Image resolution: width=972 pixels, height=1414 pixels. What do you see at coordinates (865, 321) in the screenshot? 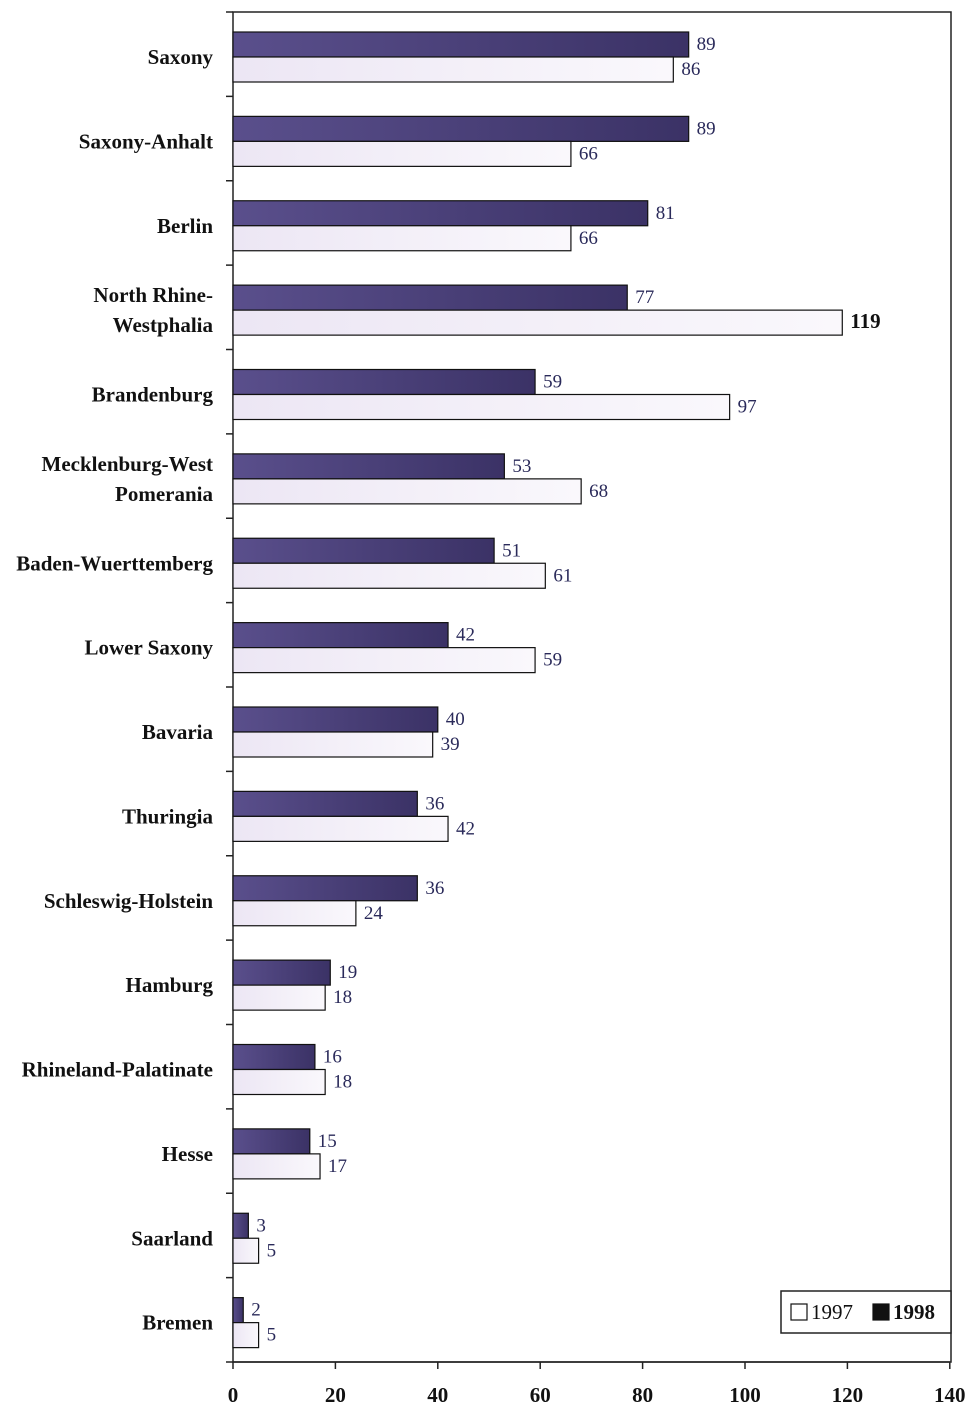
I see `value-label-1997: 119` at bounding box center [865, 321].